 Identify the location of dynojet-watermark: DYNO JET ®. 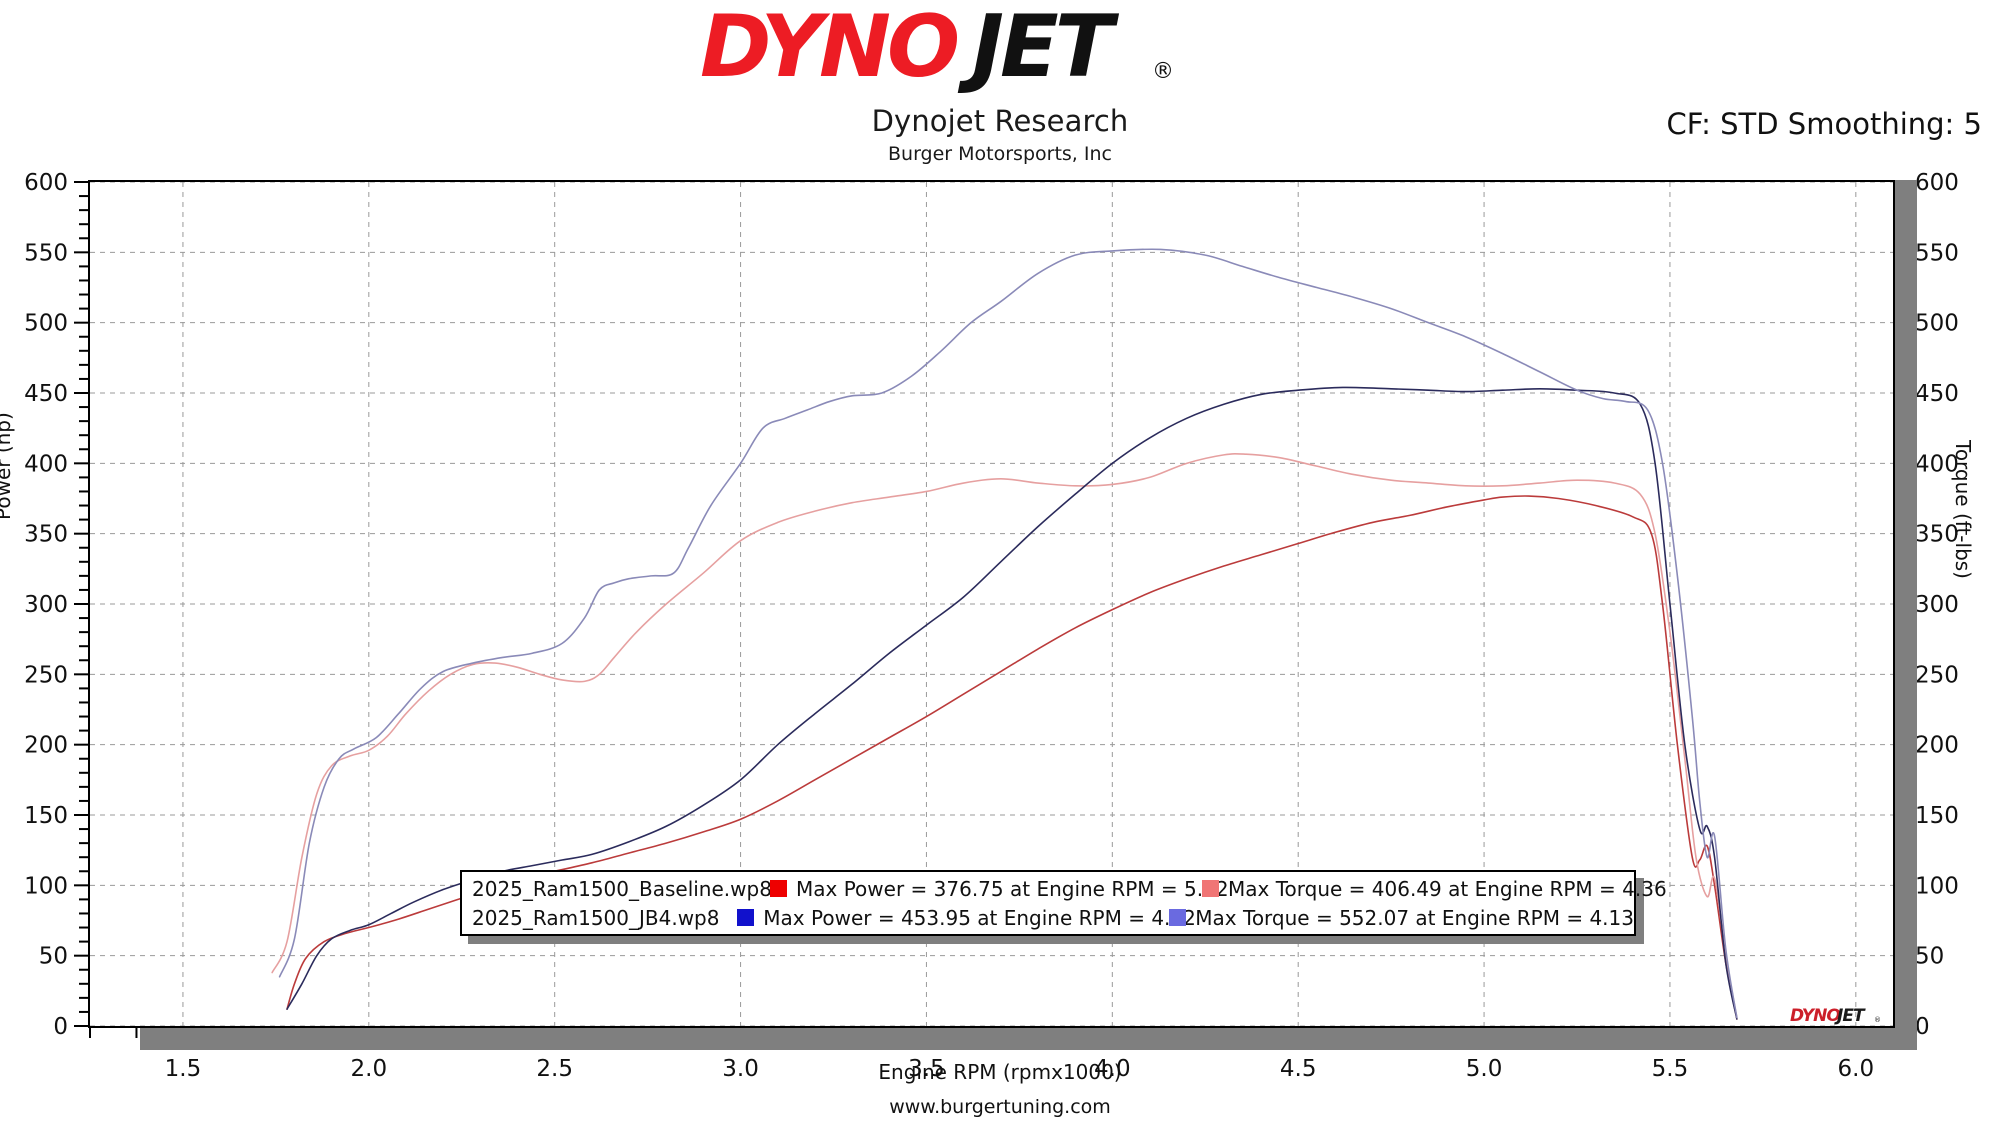
(1842, 1016).